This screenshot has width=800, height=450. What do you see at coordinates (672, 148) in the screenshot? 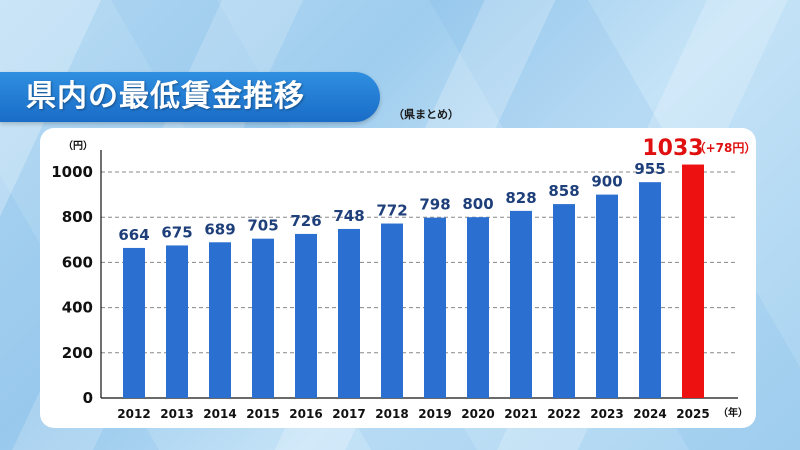
I see `highlight-value-label: 1033` at bounding box center [672, 148].